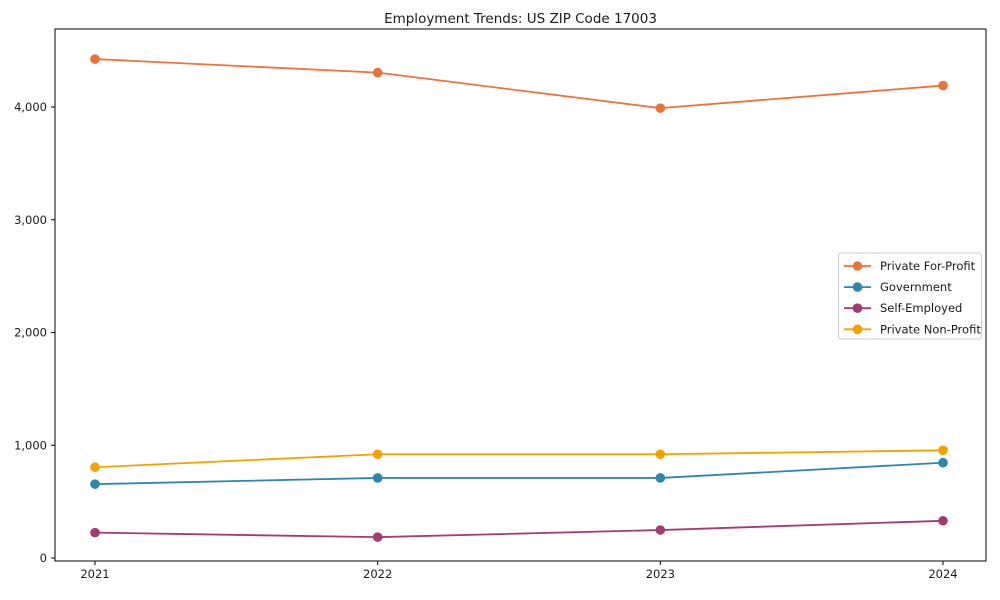 Image resolution: width=1000 pixels, height=600 pixels. I want to click on data-point-private-non-profit-2024, so click(943, 450).